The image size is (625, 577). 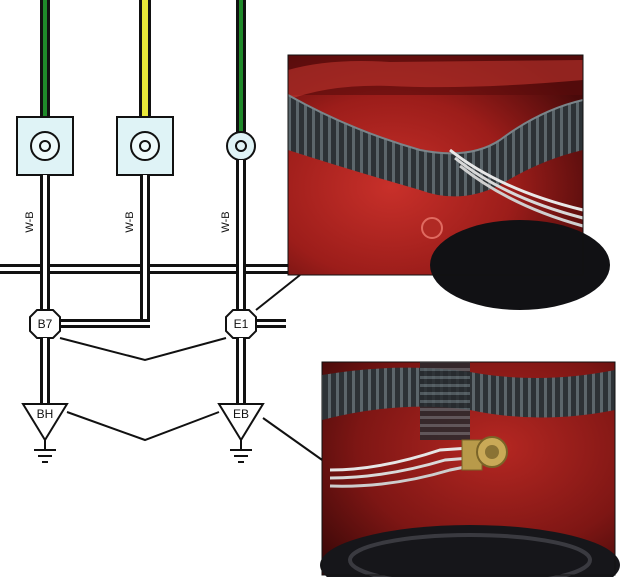 I want to click on e1-branch-wire, so click(x=271, y=323).